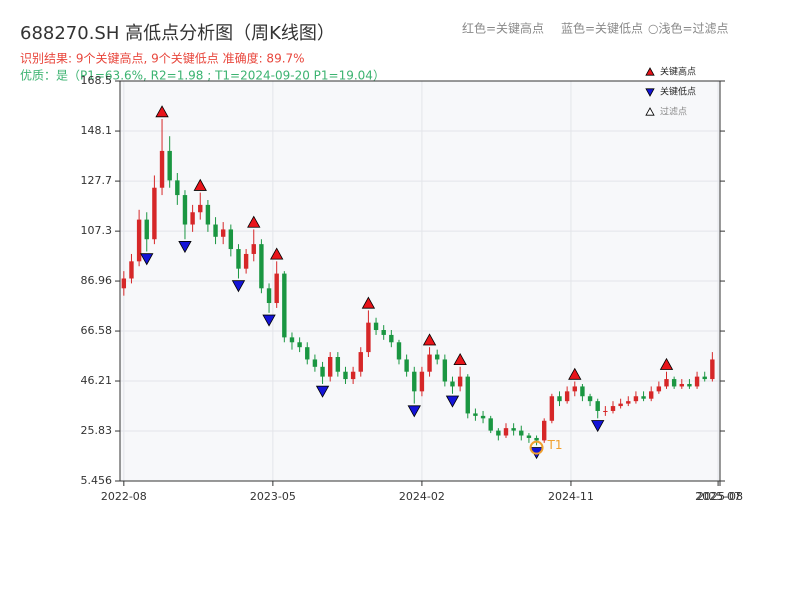  What do you see at coordinates (124, 496) in the screenshot?
I see `x-tick-label: 2022-08` at bounding box center [124, 496].